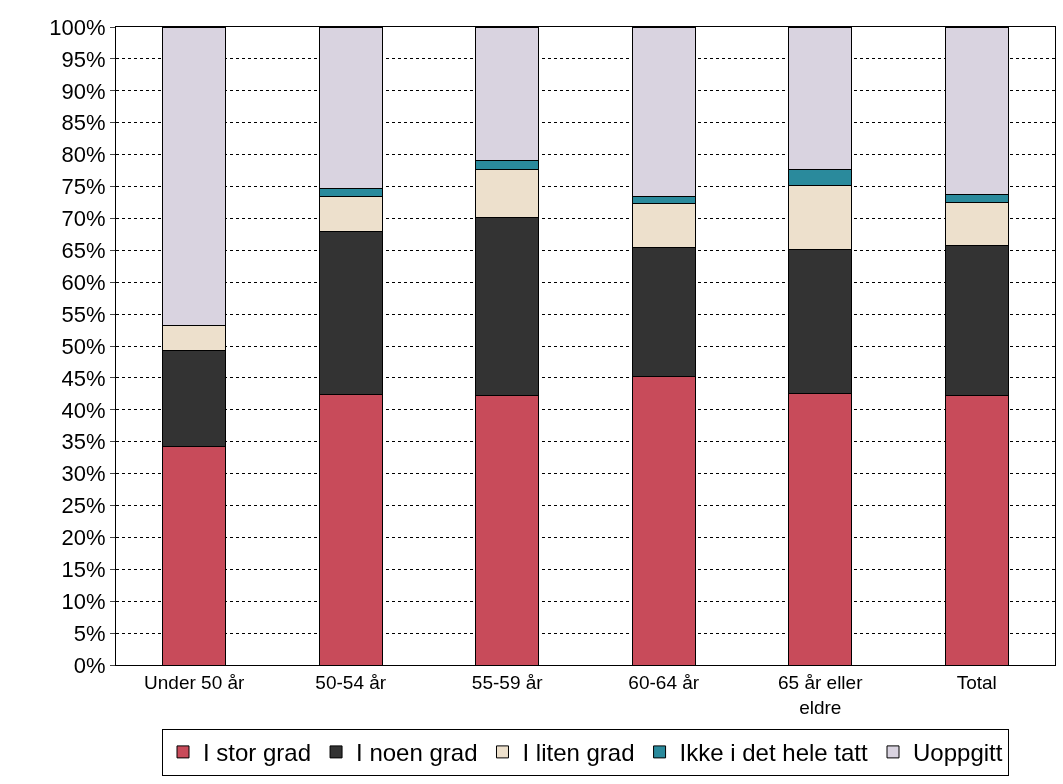 Image resolution: width=1063 pixels, height=784 pixels. Describe the element at coordinates (578, 753) in the screenshot. I see `legend-label: I liten grad` at that location.